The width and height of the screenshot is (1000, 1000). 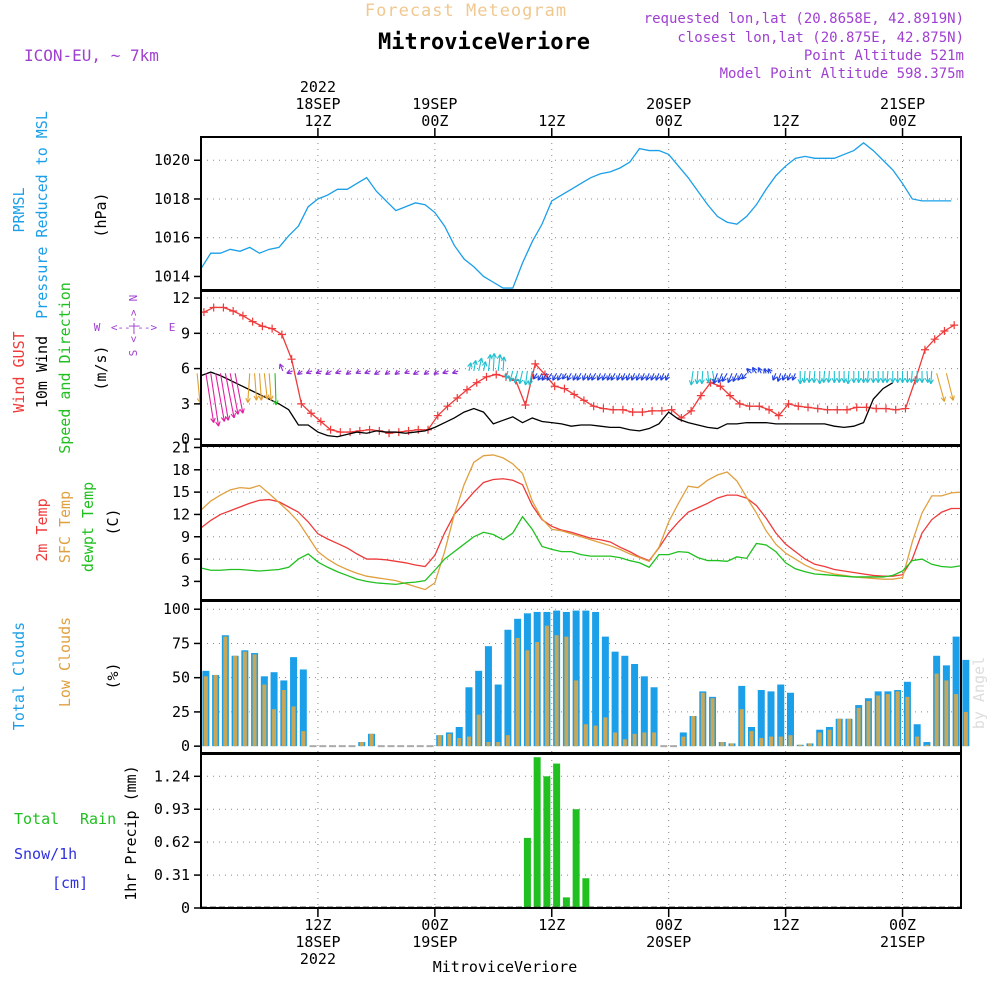 I want to click on bottom-time-label: 19SEP, so click(x=434, y=942).